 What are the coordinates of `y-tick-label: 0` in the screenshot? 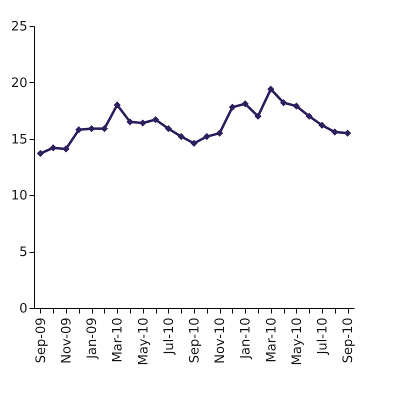 It's located at (23, 309).